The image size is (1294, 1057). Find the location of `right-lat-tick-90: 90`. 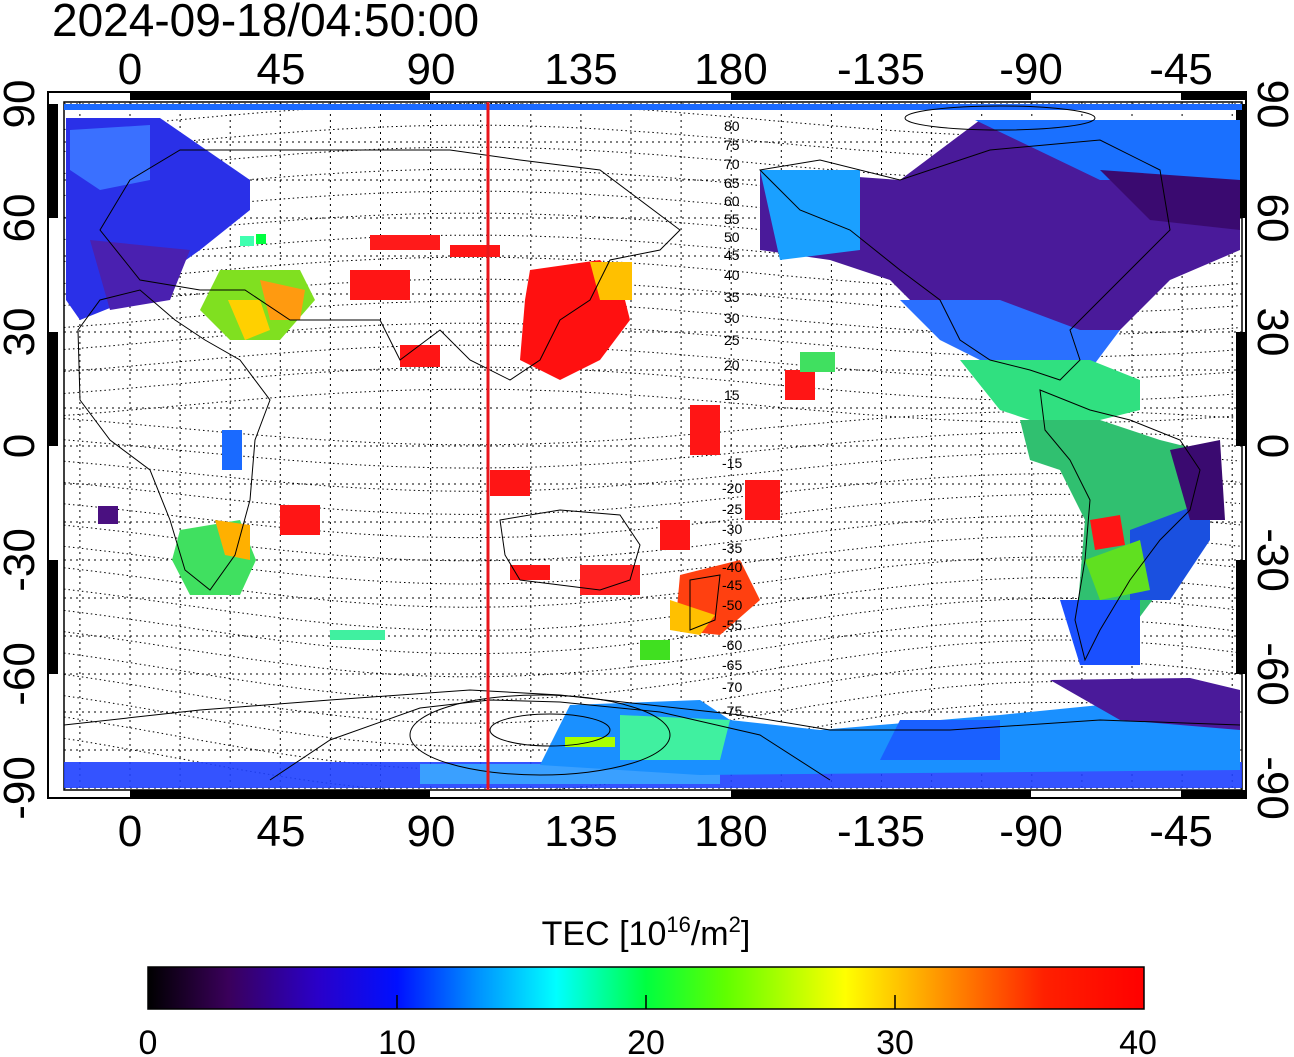

right-lat-tick-90: 90 is located at coordinates (1271, 104).